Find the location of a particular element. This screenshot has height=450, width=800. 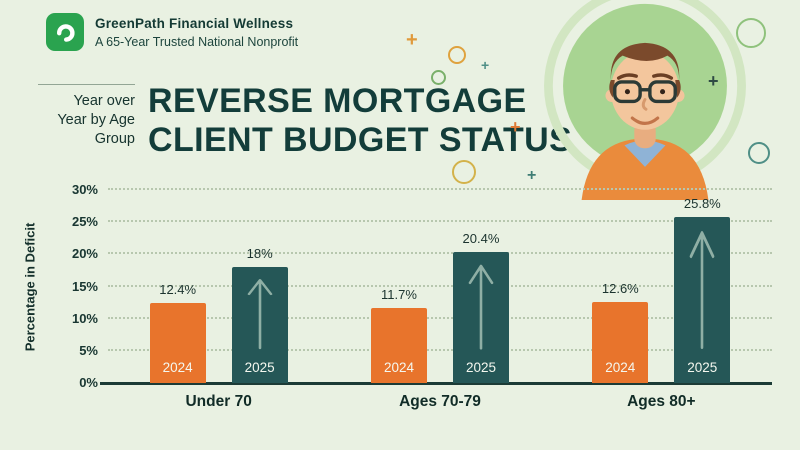

x-axis-category-labels: Under 70 Ages 70-79 Ages 80+ is located at coordinates (440, 402).